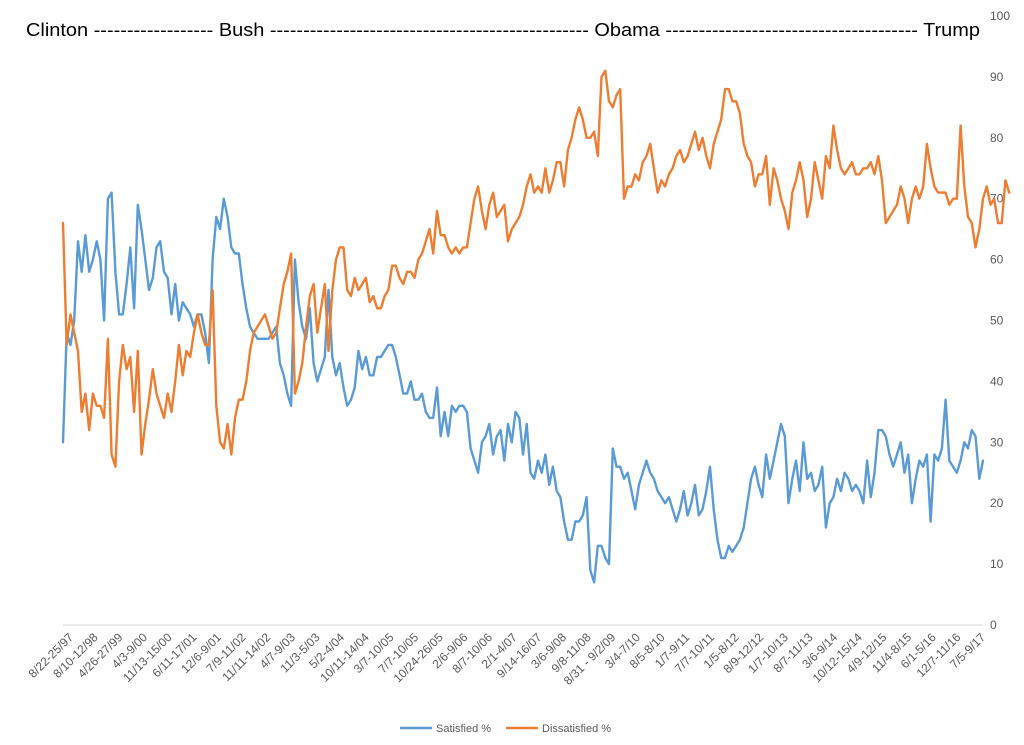 The image size is (1024, 745). Describe the element at coordinates (505, 729) in the screenshot. I see `legend: Satisfied % Dissatisfied %` at that location.